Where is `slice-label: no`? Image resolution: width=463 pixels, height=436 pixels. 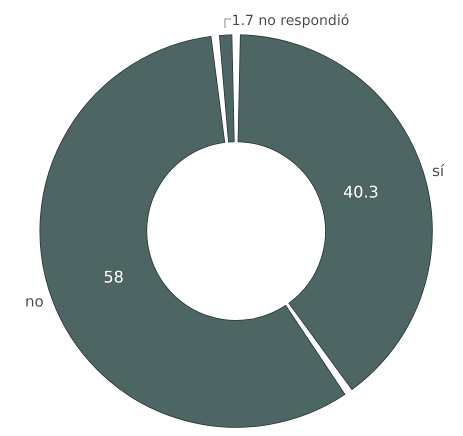 slice-label: no is located at coordinates (34, 301).